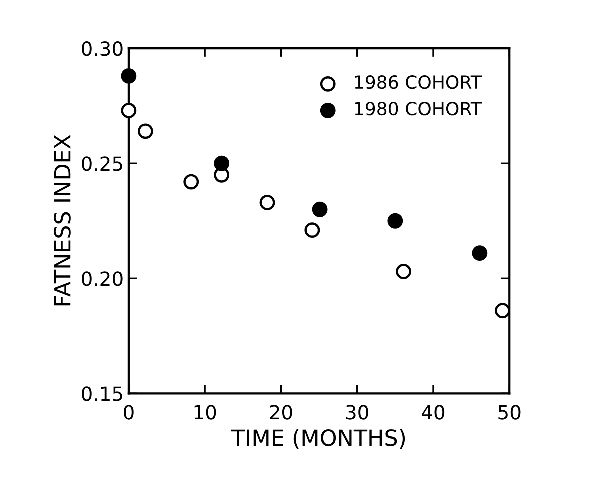 This screenshot has height=486, width=614. Describe the element at coordinates (281, 412) in the screenshot. I see `x-tick-label: 20` at that location.